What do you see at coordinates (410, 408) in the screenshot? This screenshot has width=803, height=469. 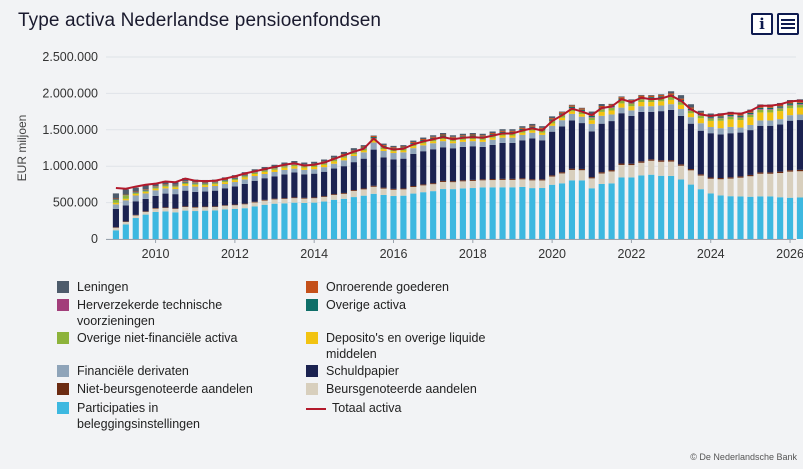 I see `legend-item-totaal-activa: Totaal activa` at bounding box center [410, 408].